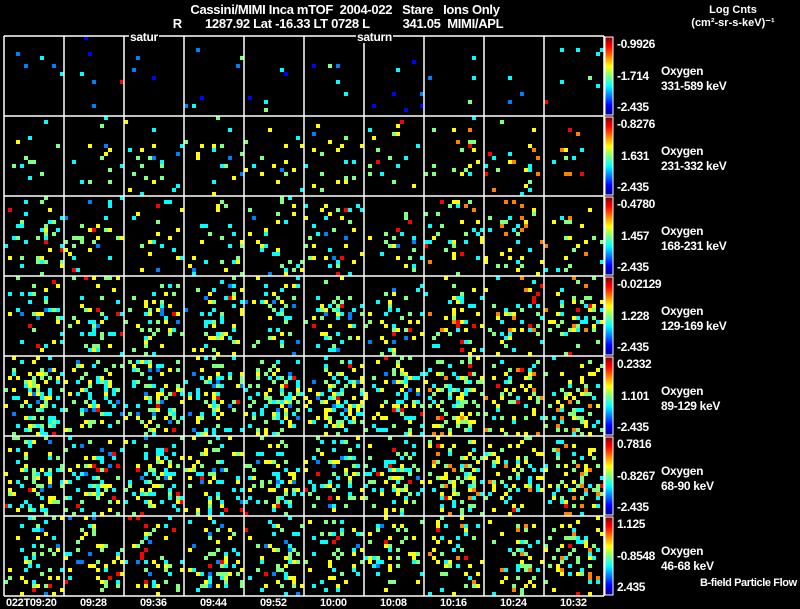 This screenshot has width=800, height=609. Describe the element at coordinates (609, 476) in the screenshot. I see `colorbar` at that location.